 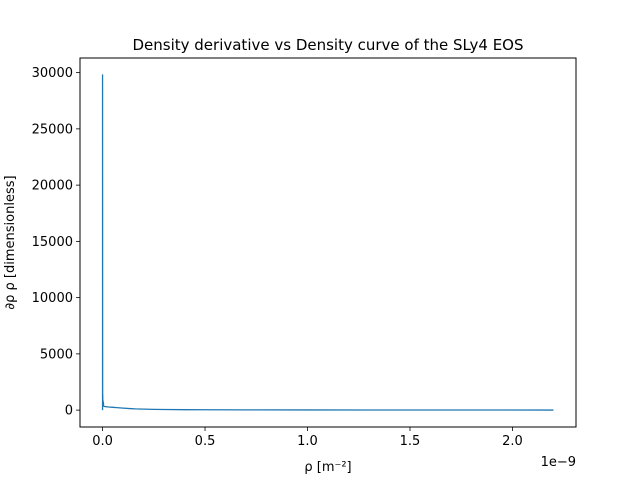 I want to click on y-tick-label: 30000, so click(x=52, y=73).